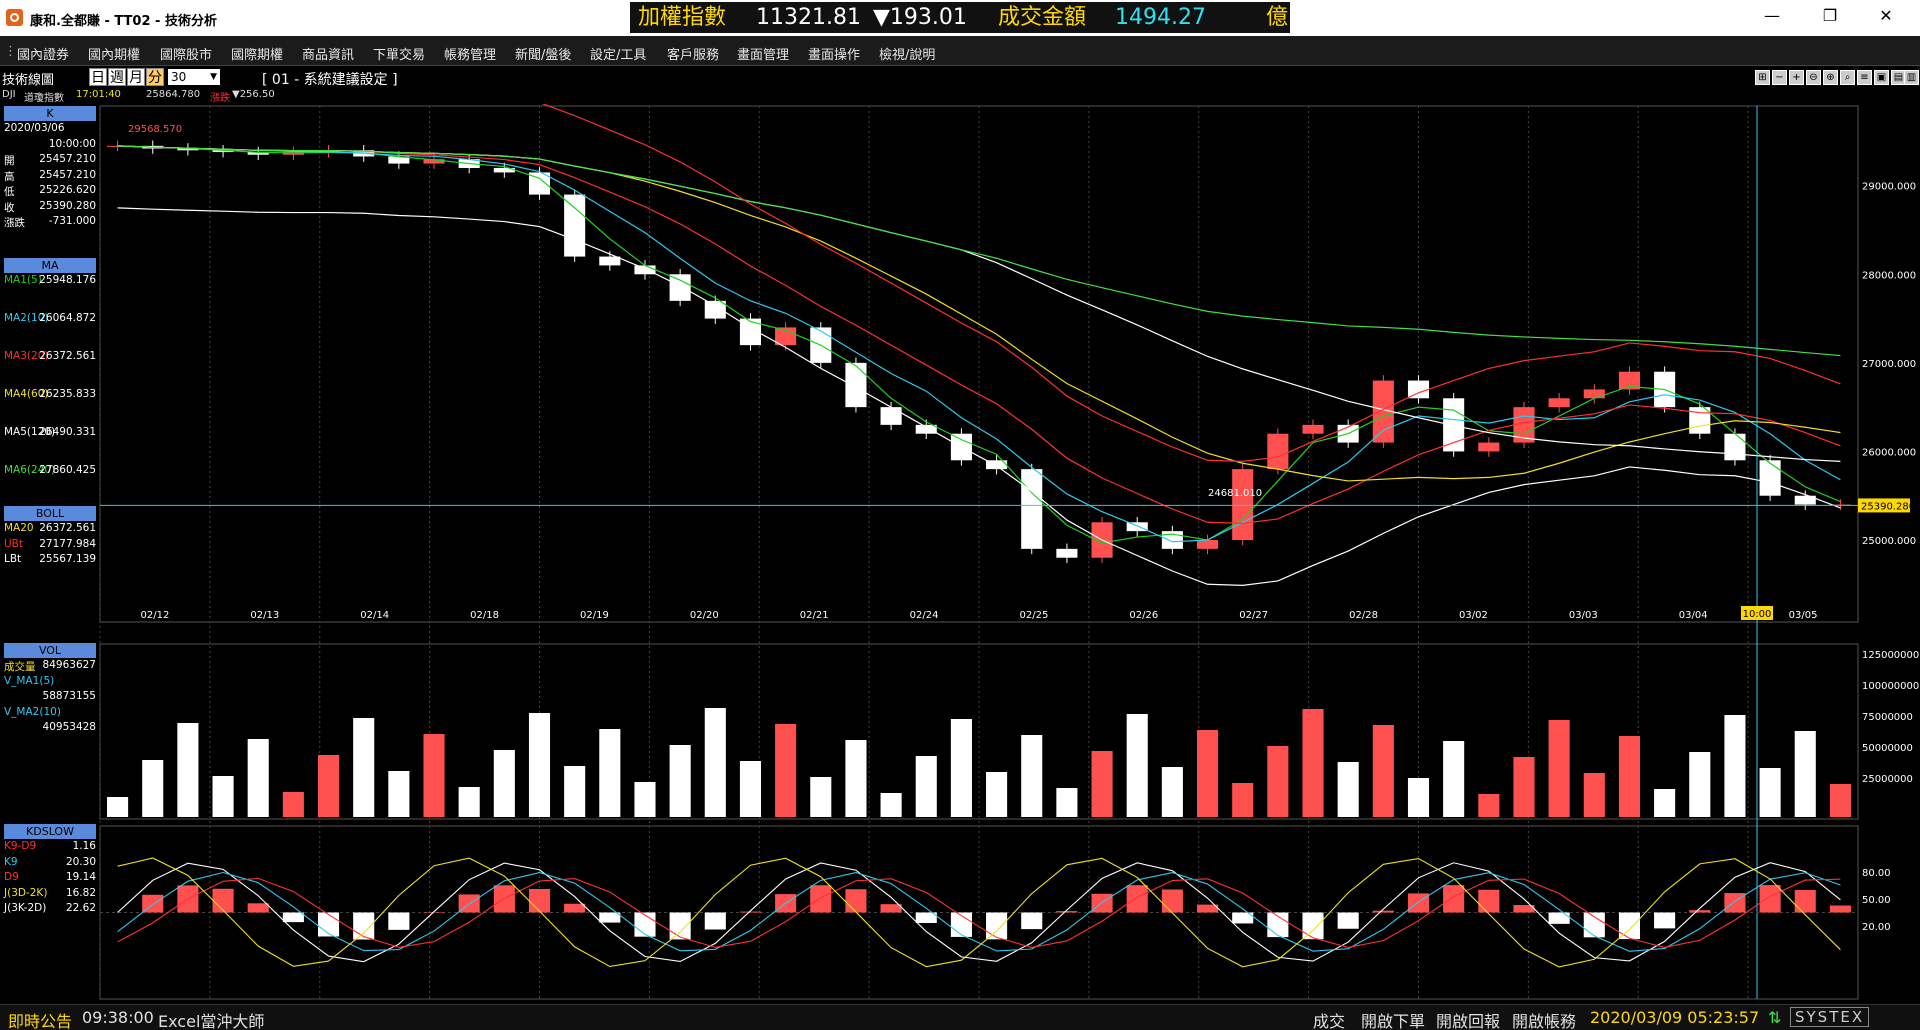  I want to click on period-select: 30 ▼, so click(194, 77).